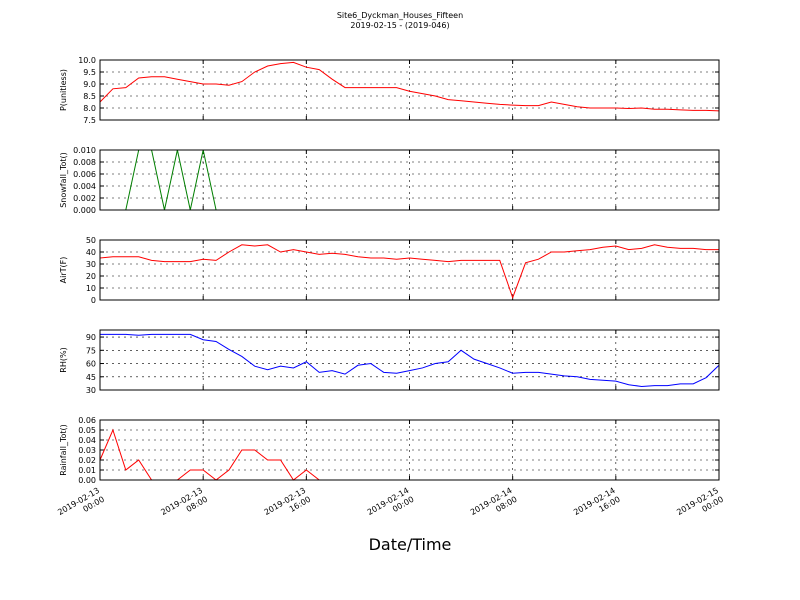 This screenshot has width=800, height=600. Describe the element at coordinates (84, 210) in the screenshot. I see `y-tick-label: 0.000` at that location.